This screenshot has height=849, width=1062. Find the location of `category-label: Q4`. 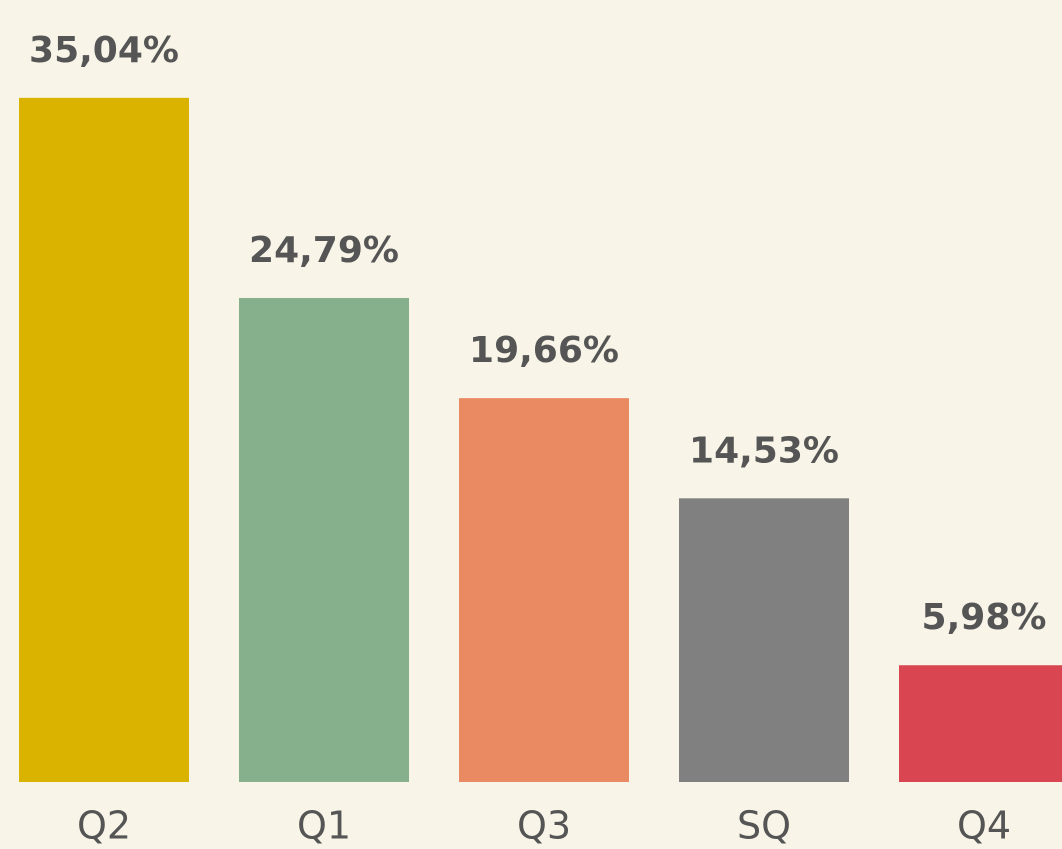

category-label: Q4 is located at coordinates (984, 826).